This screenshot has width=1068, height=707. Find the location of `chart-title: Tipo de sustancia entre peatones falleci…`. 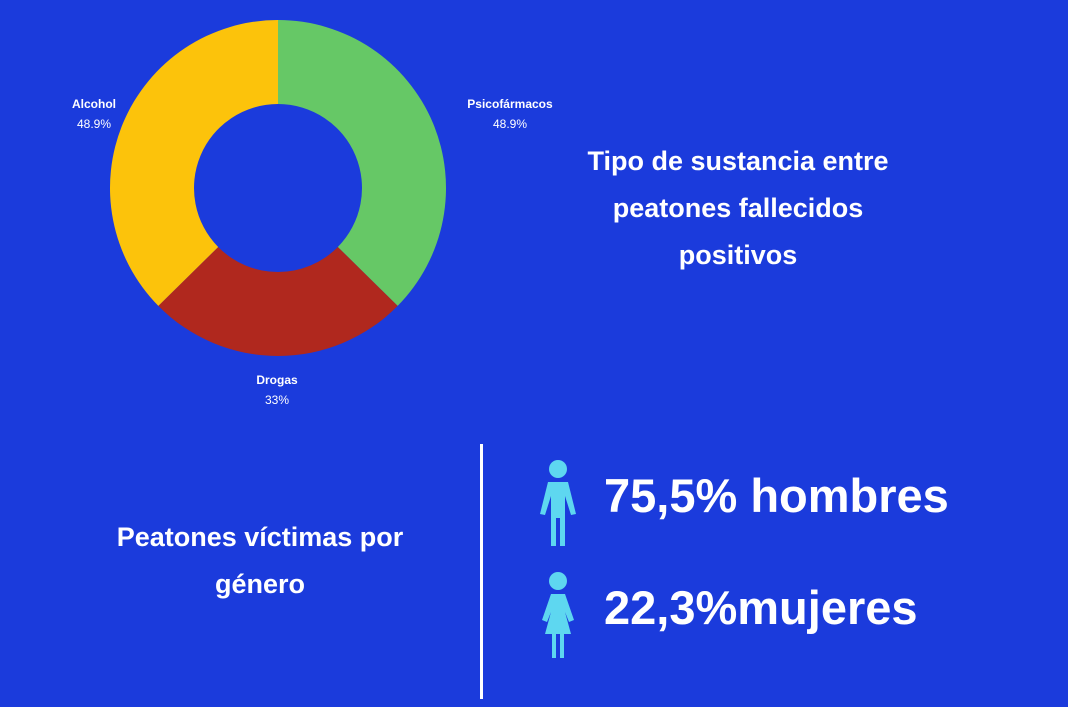

chart-title: Tipo de sustancia entre peatones falleci… is located at coordinates (738, 208).